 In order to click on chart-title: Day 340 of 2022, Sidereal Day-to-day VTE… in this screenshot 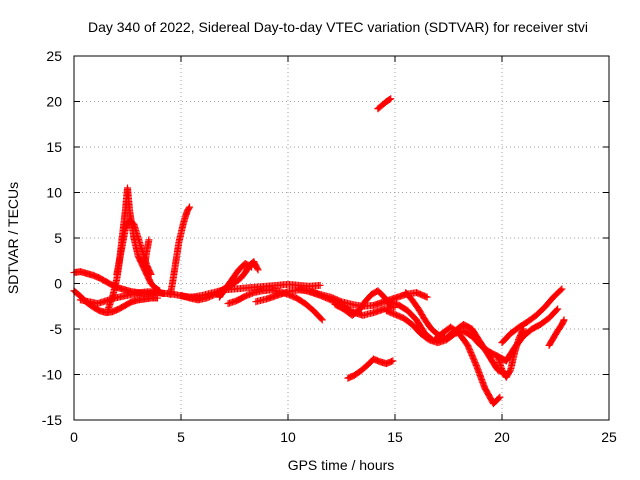, I will do `click(338, 27)`.